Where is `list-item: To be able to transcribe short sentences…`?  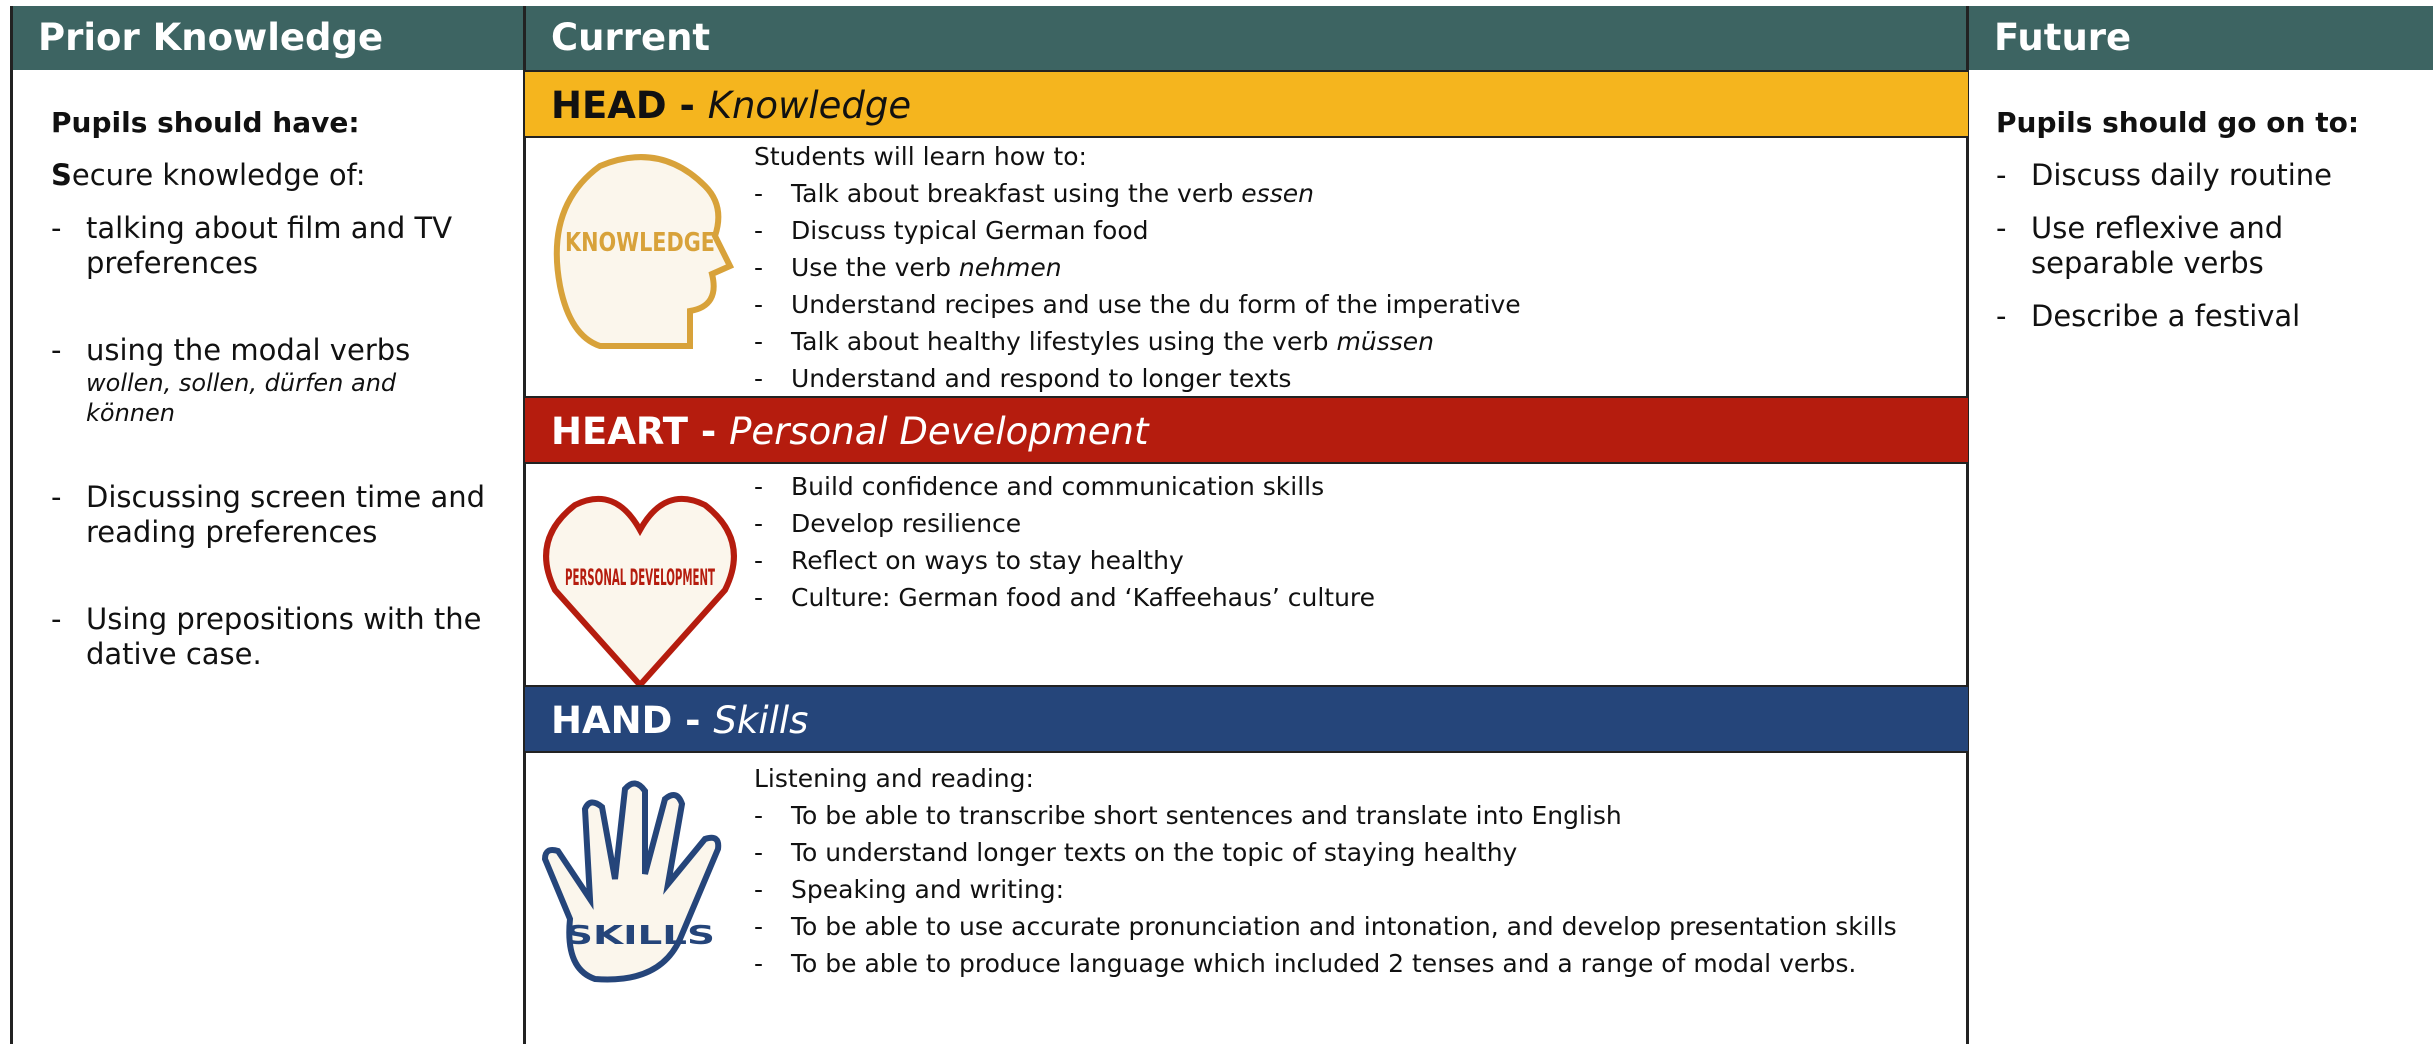 list-item: To be able to transcribe short sentences… is located at coordinates (1325, 815).